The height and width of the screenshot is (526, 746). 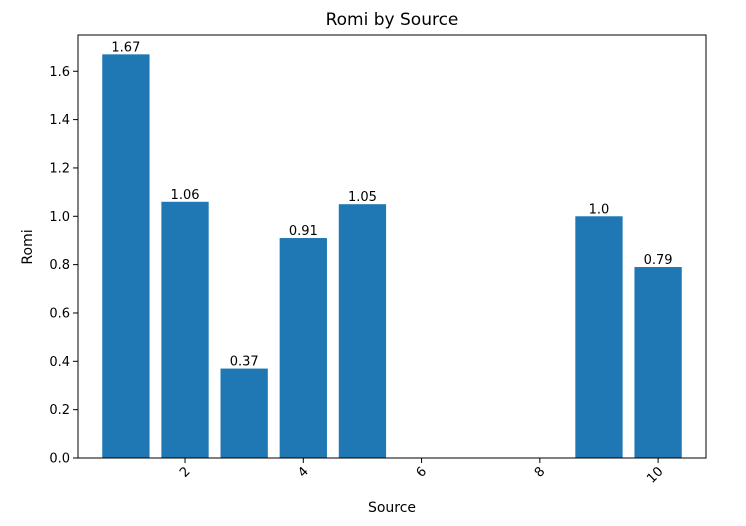 What do you see at coordinates (303, 231) in the screenshot?
I see `value-label-source-4: 0.91` at bounding box center [303, 231].